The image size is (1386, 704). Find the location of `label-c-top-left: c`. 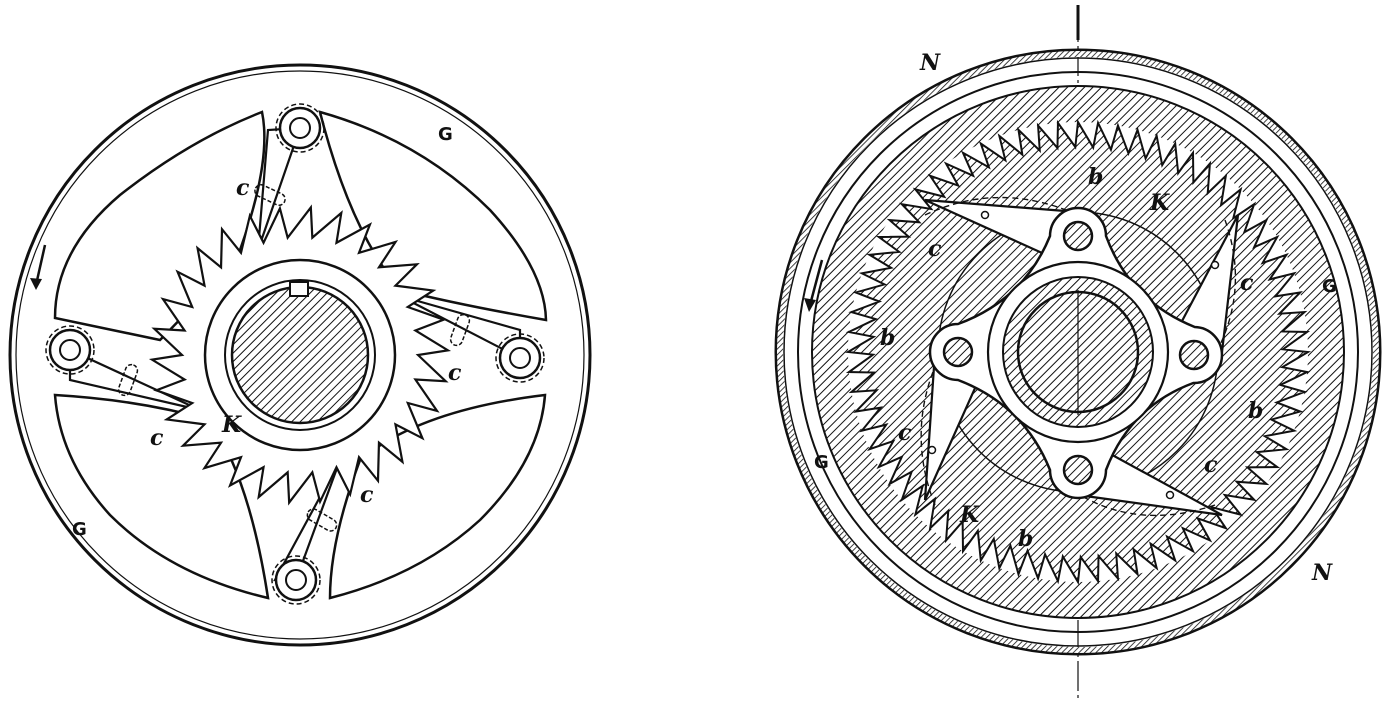

label-c-top-left: c is located at coordinates (935, 249).